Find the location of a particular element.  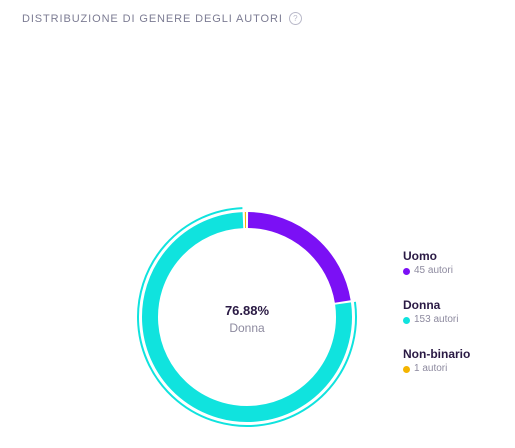

legend-count: 153 autori is located at coordinates (436, 319).